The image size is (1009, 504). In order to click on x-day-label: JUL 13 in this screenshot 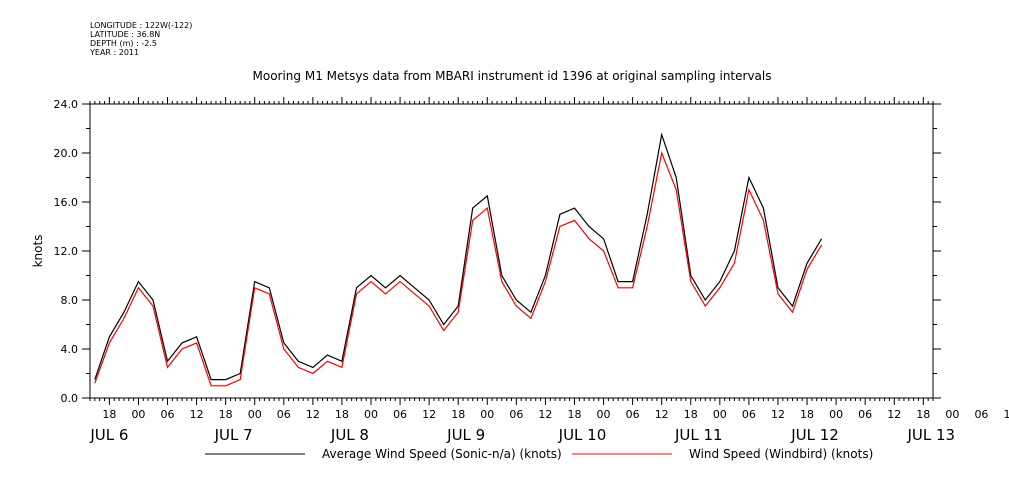, I will do `click(930, 435)`.